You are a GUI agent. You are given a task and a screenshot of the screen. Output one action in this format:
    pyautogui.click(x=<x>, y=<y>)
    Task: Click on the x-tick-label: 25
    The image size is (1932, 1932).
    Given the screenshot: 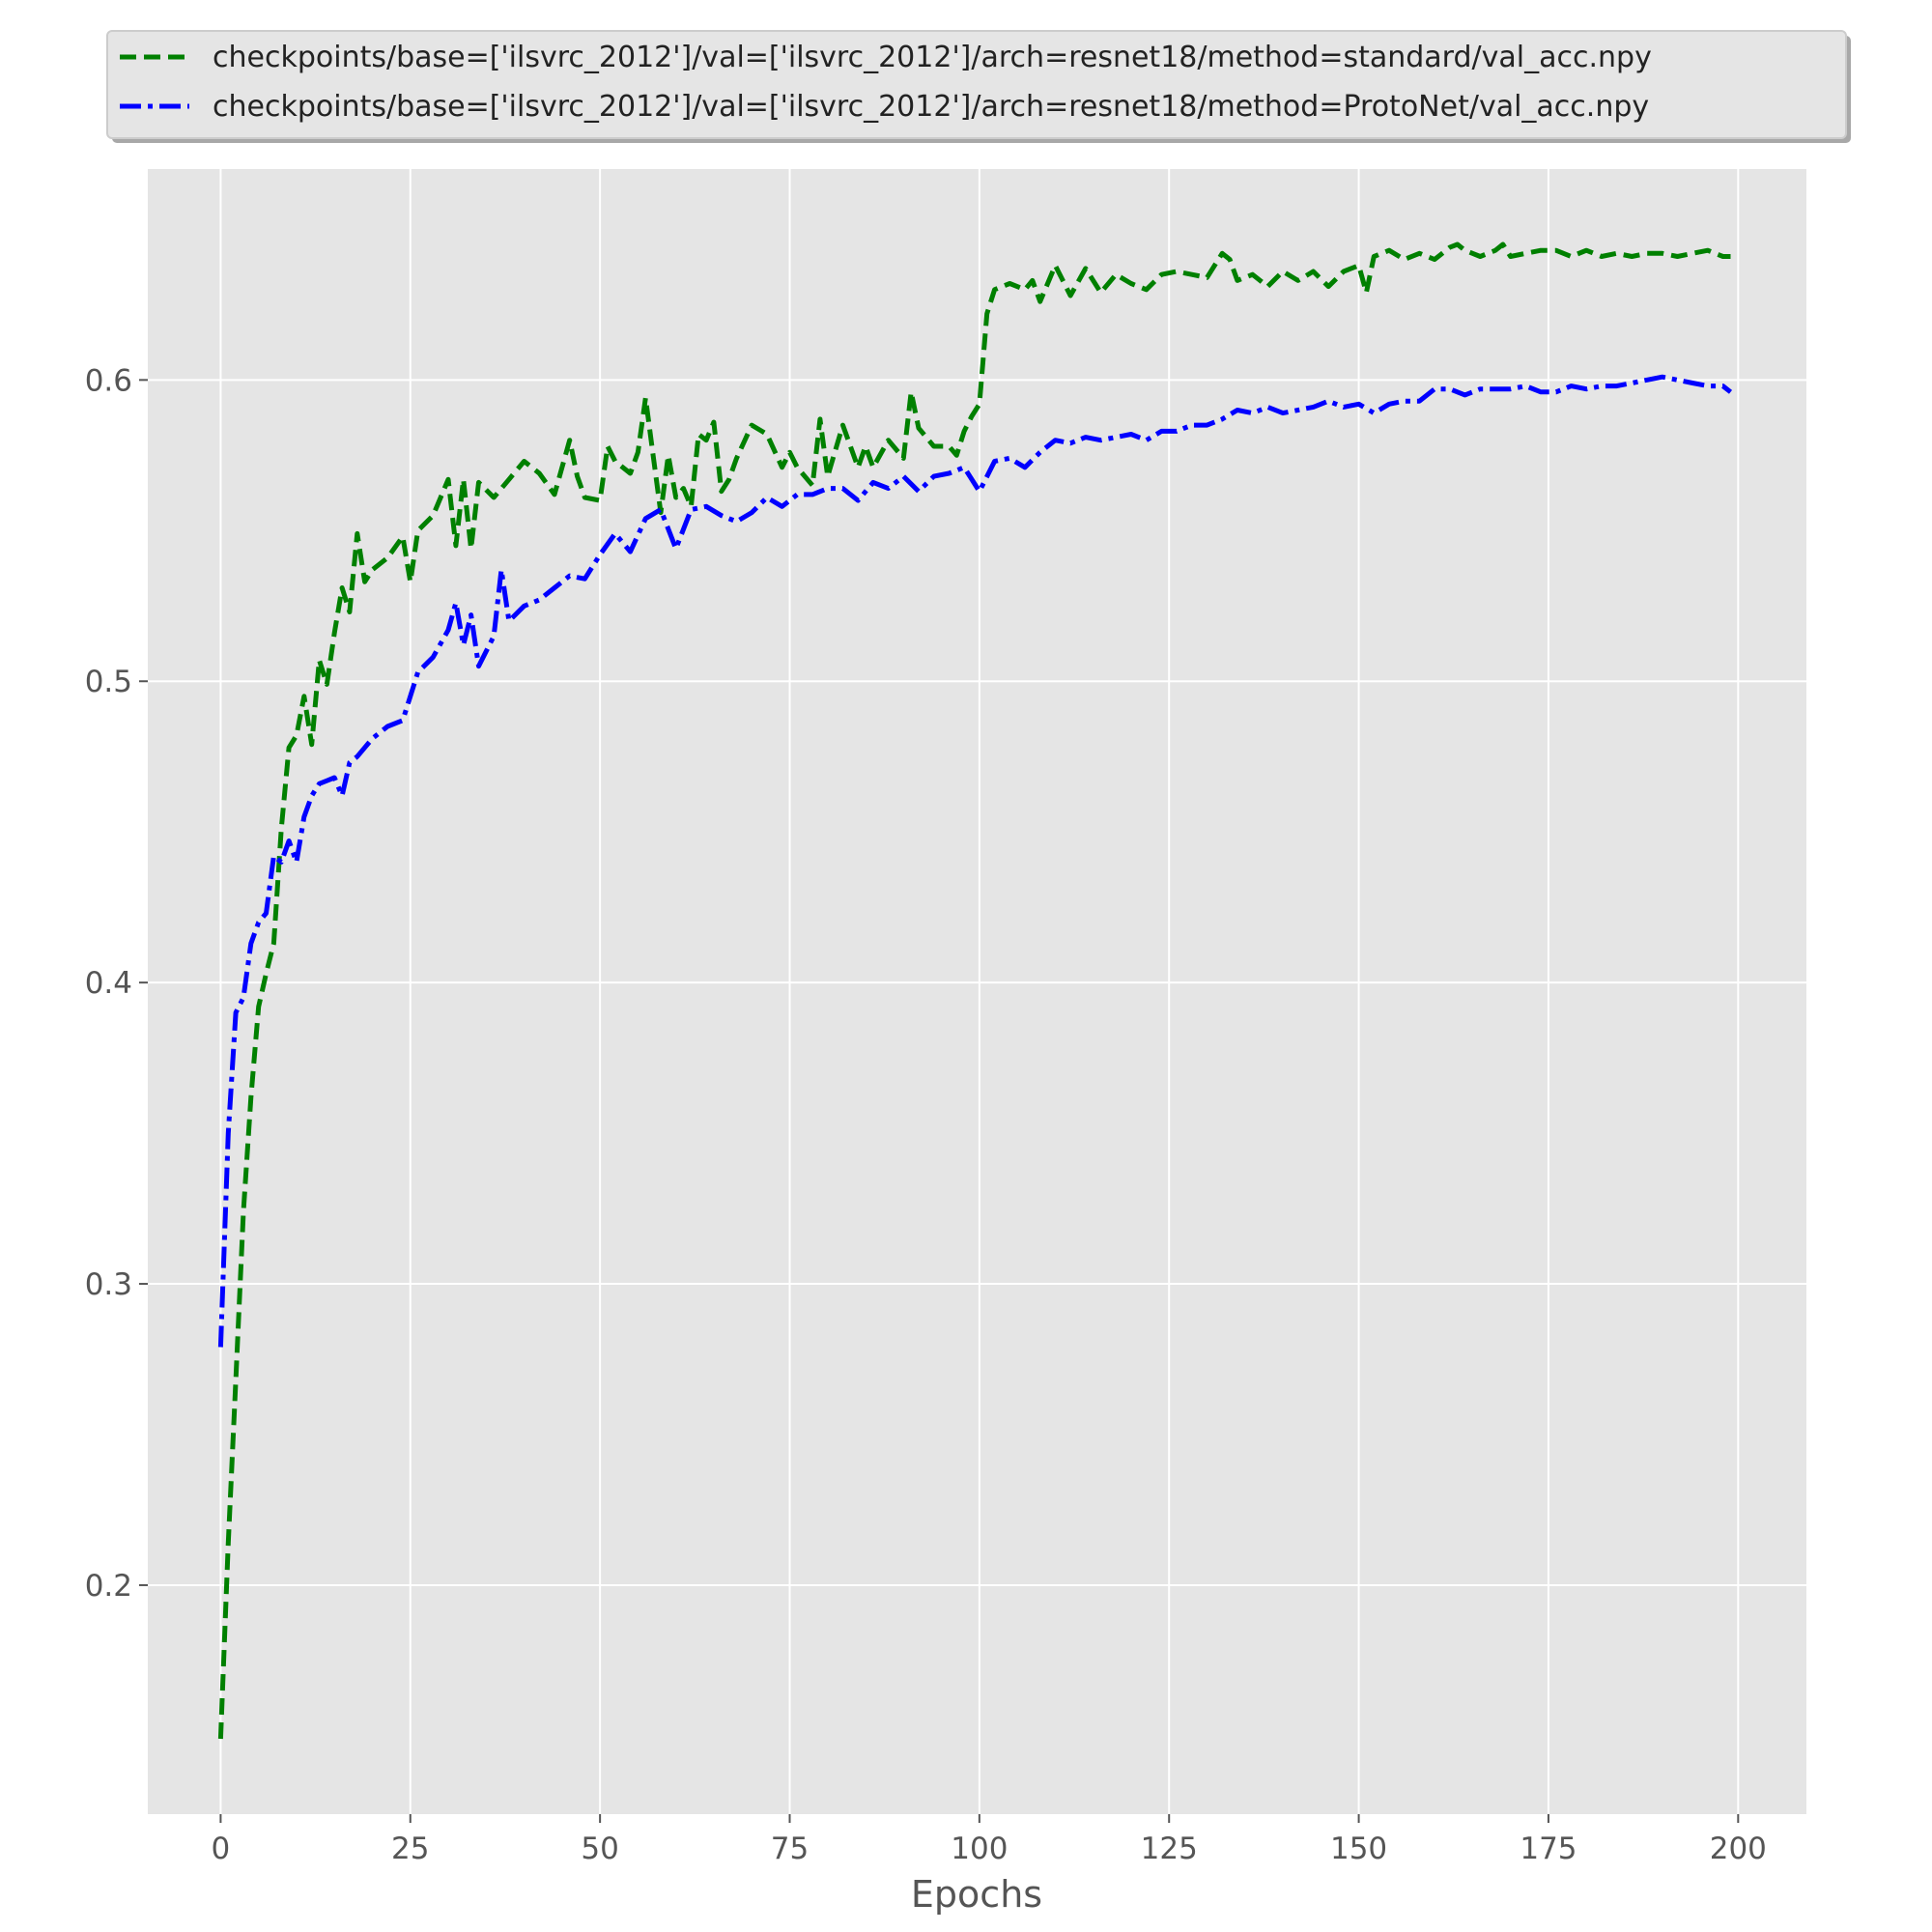 What is the action you would take?
    pyautogui.click(x=410, y=1849)
    